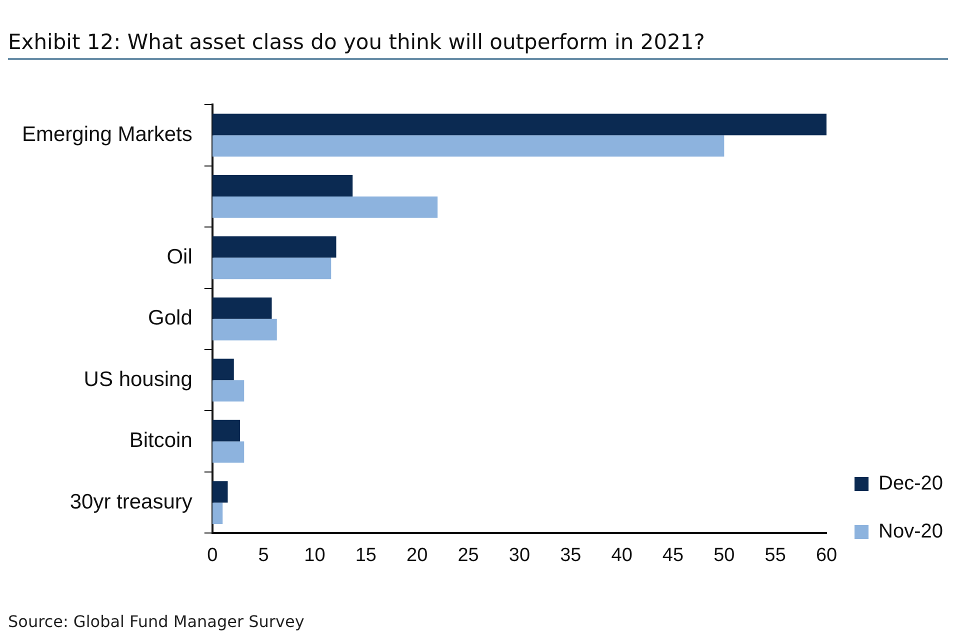  Describe the element at coordinates (170, 318) in the screenshot. I see `y-tick-label: Gold` at that location.